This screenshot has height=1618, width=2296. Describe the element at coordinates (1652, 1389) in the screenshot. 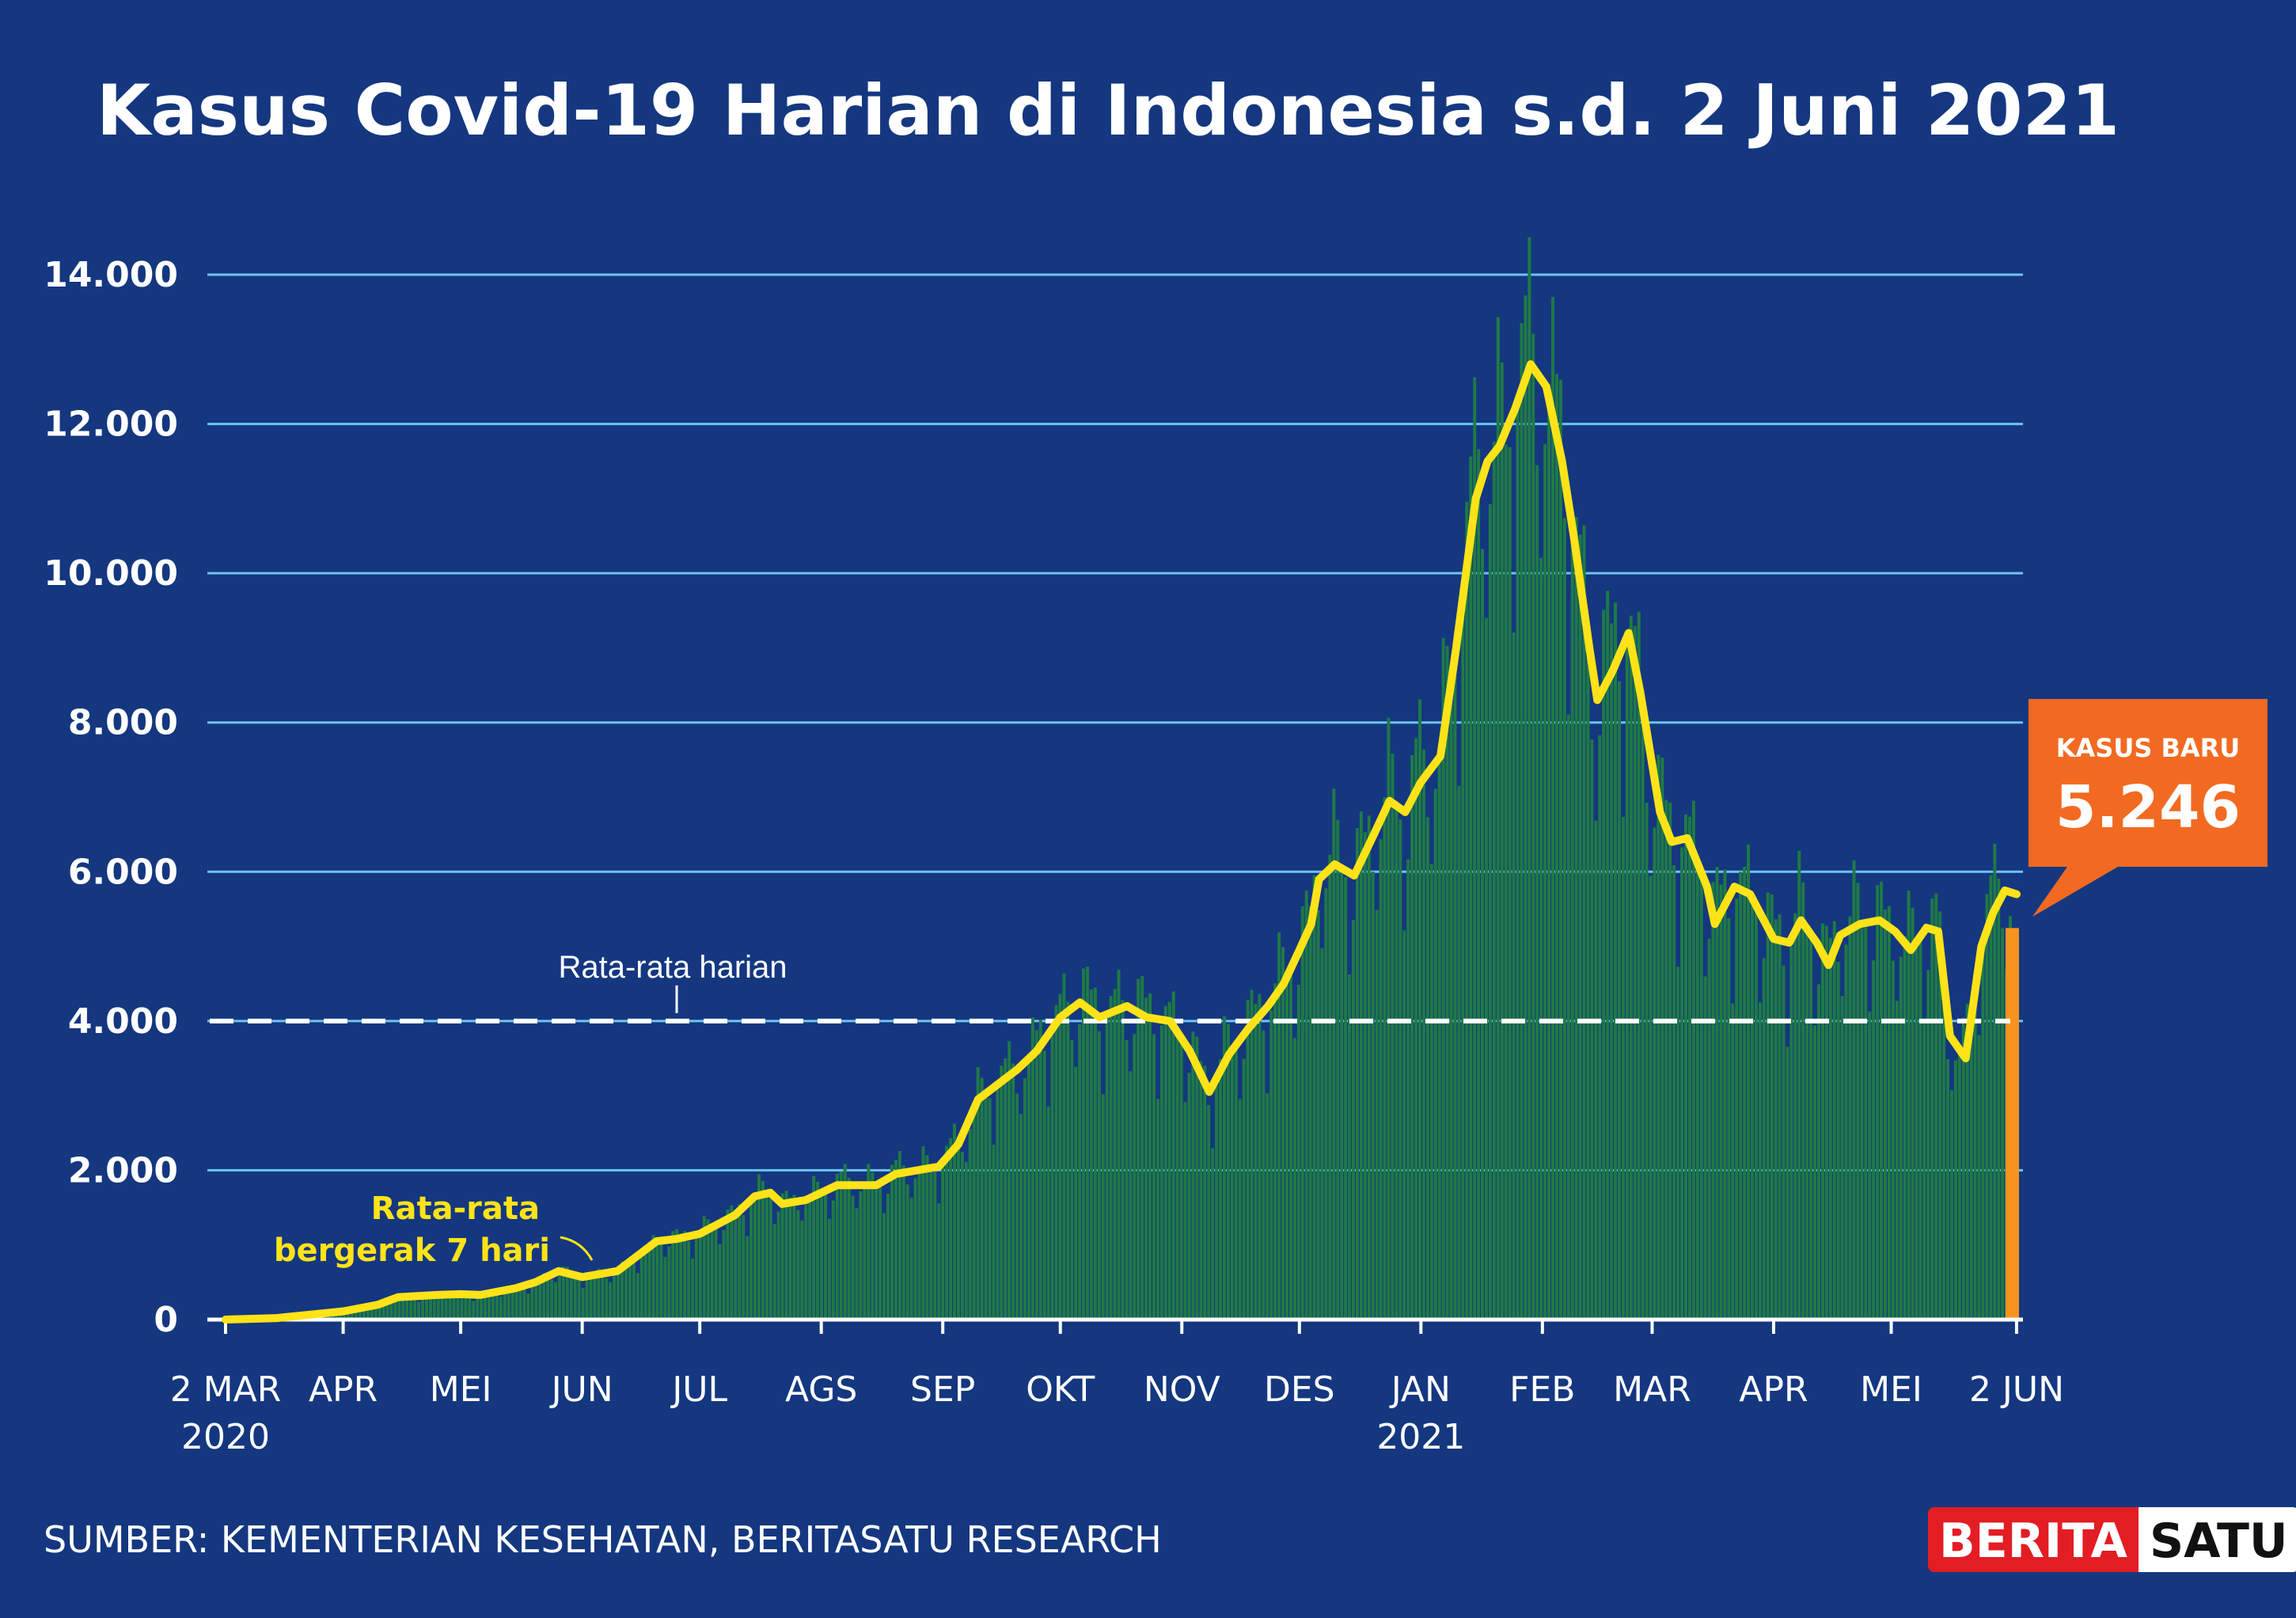

I see `x-tick-label: MAR` at that location.